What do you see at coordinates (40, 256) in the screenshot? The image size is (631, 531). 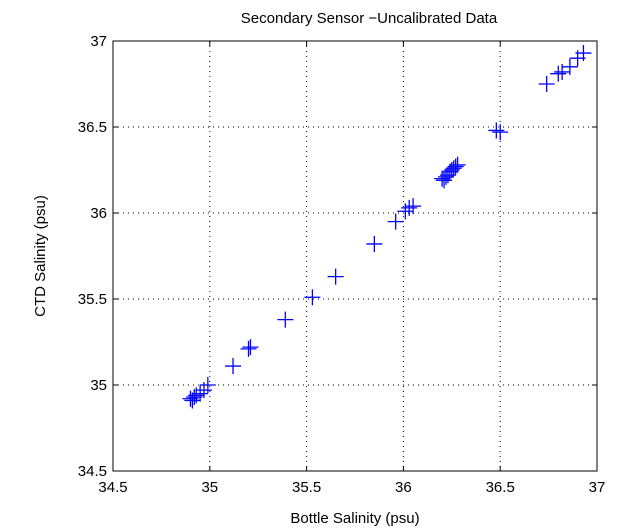 I see `y-axis-label: CTD Salinity (psu)` at bounding box center [40, 256].